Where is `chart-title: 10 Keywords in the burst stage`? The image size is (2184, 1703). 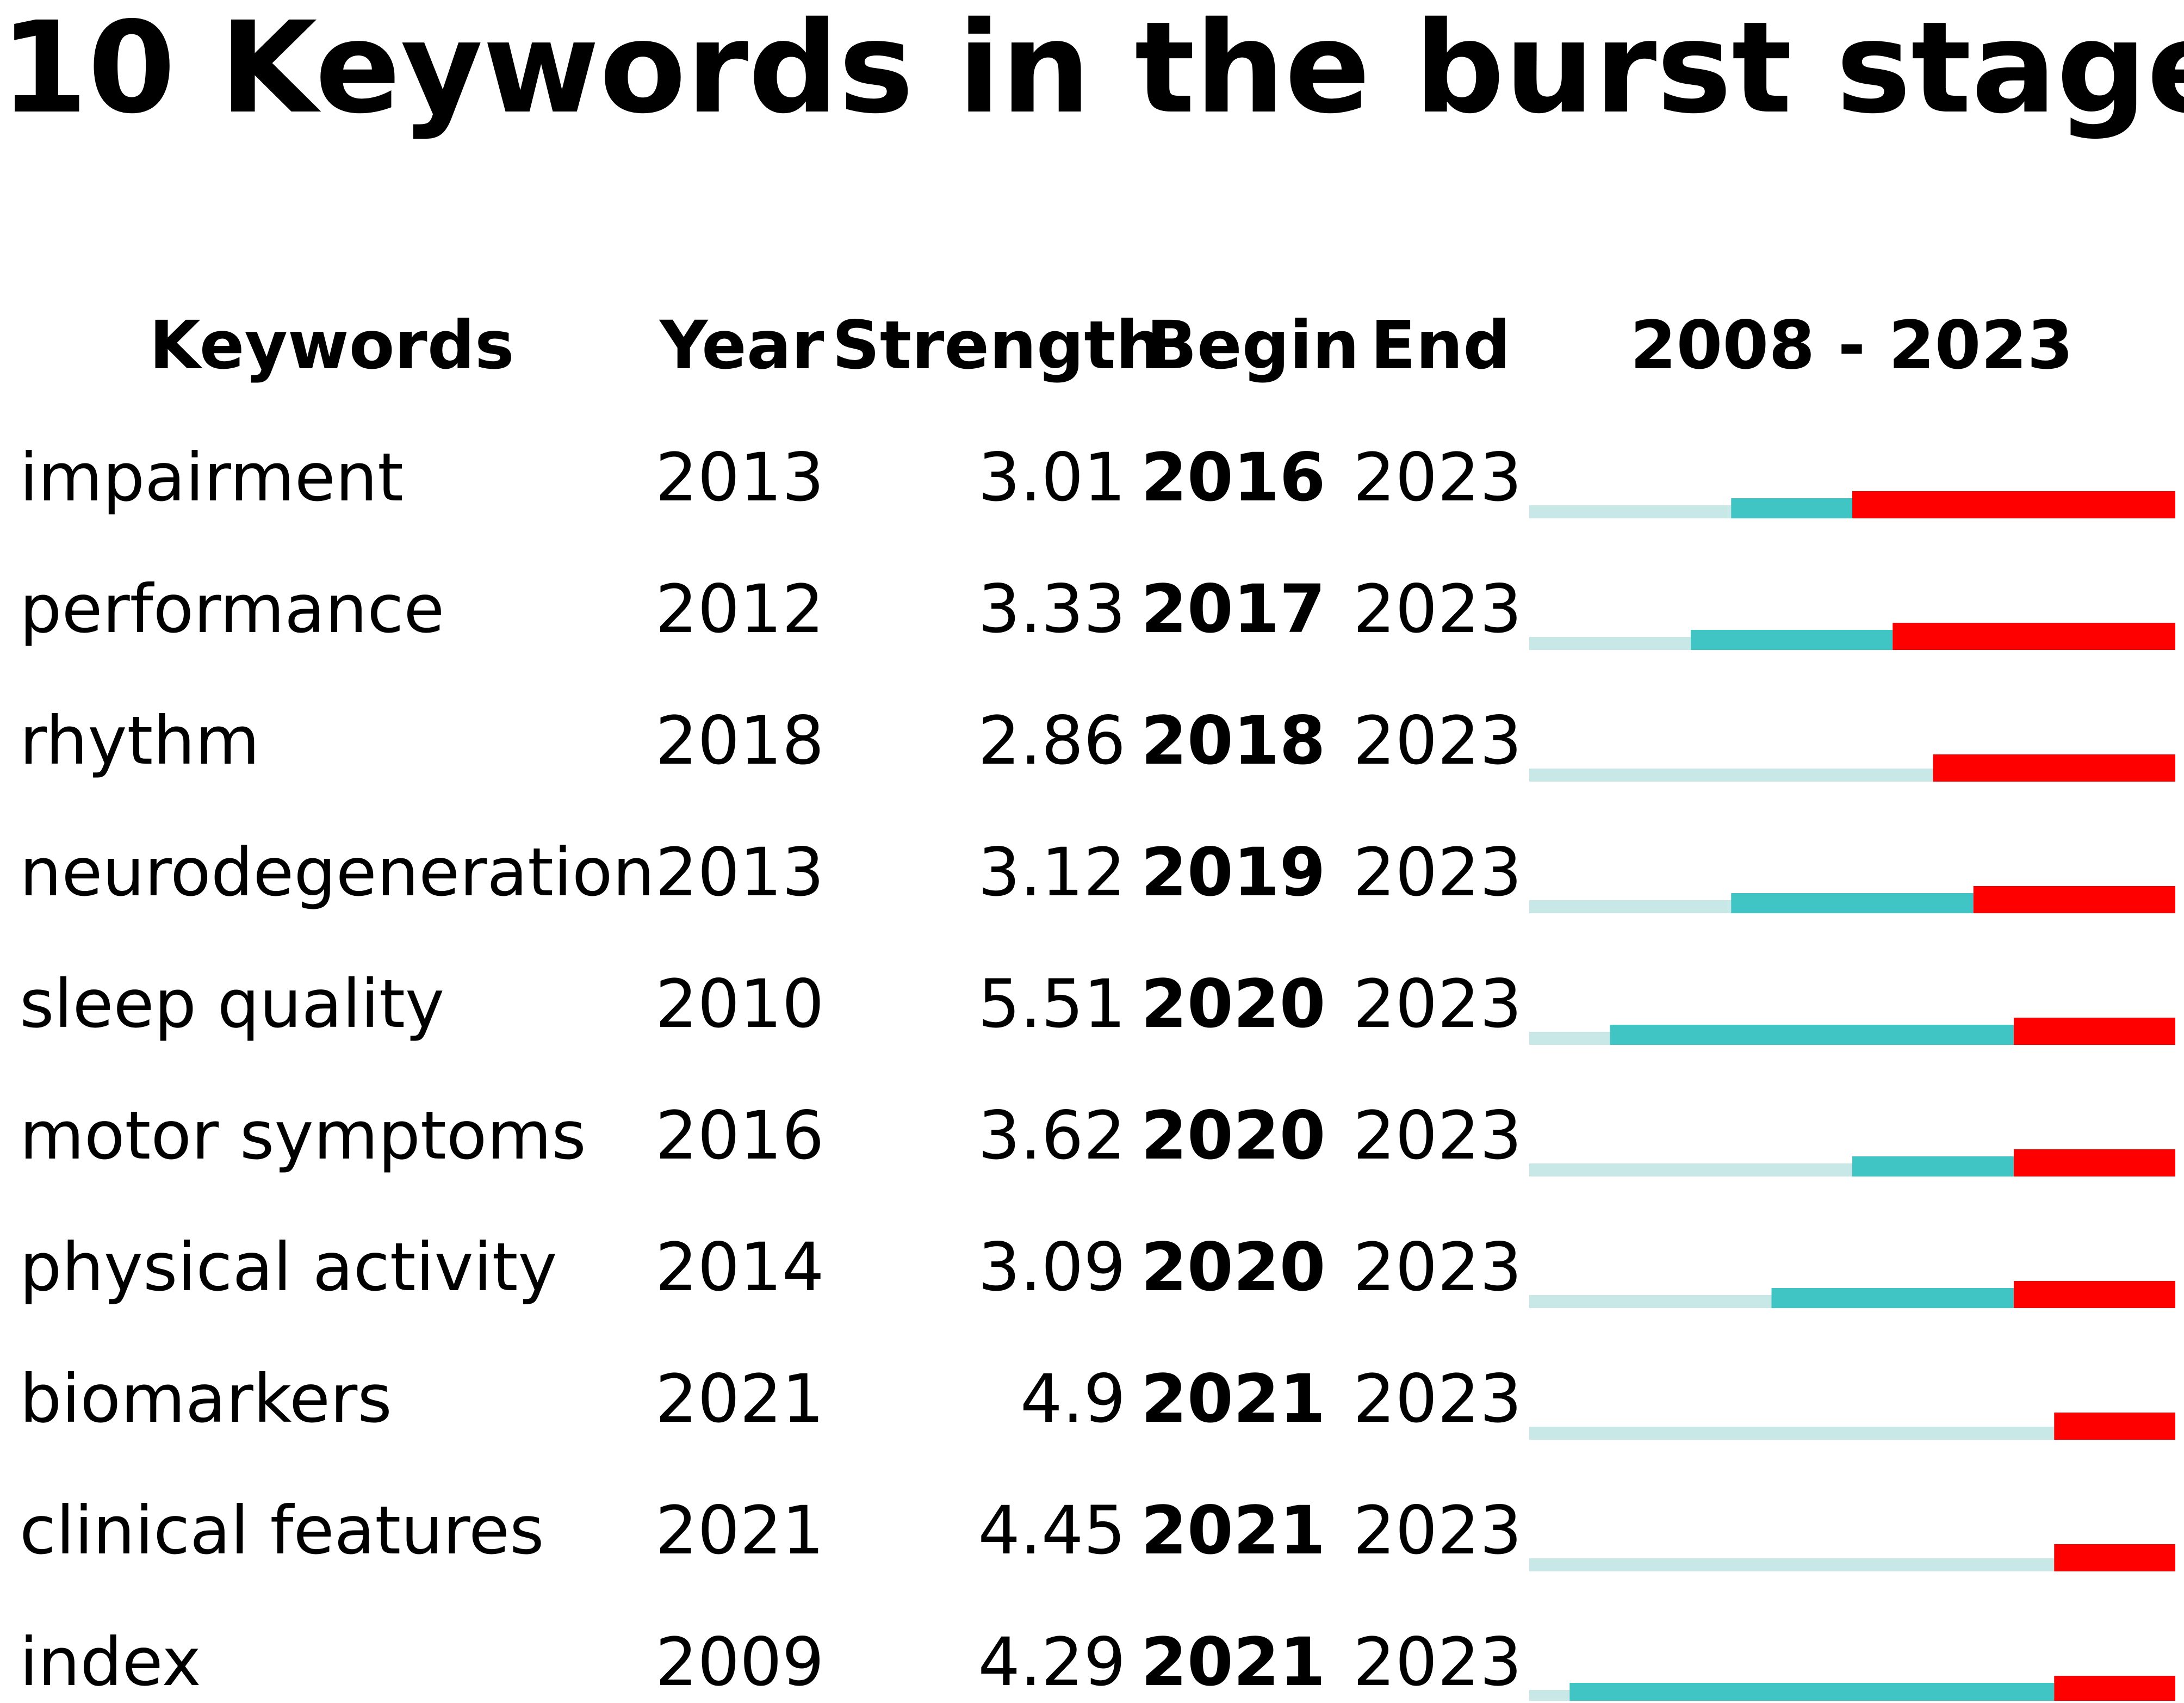
chart-title: 10 Keywords in the burst stage is located at coordinates (1092, 70).